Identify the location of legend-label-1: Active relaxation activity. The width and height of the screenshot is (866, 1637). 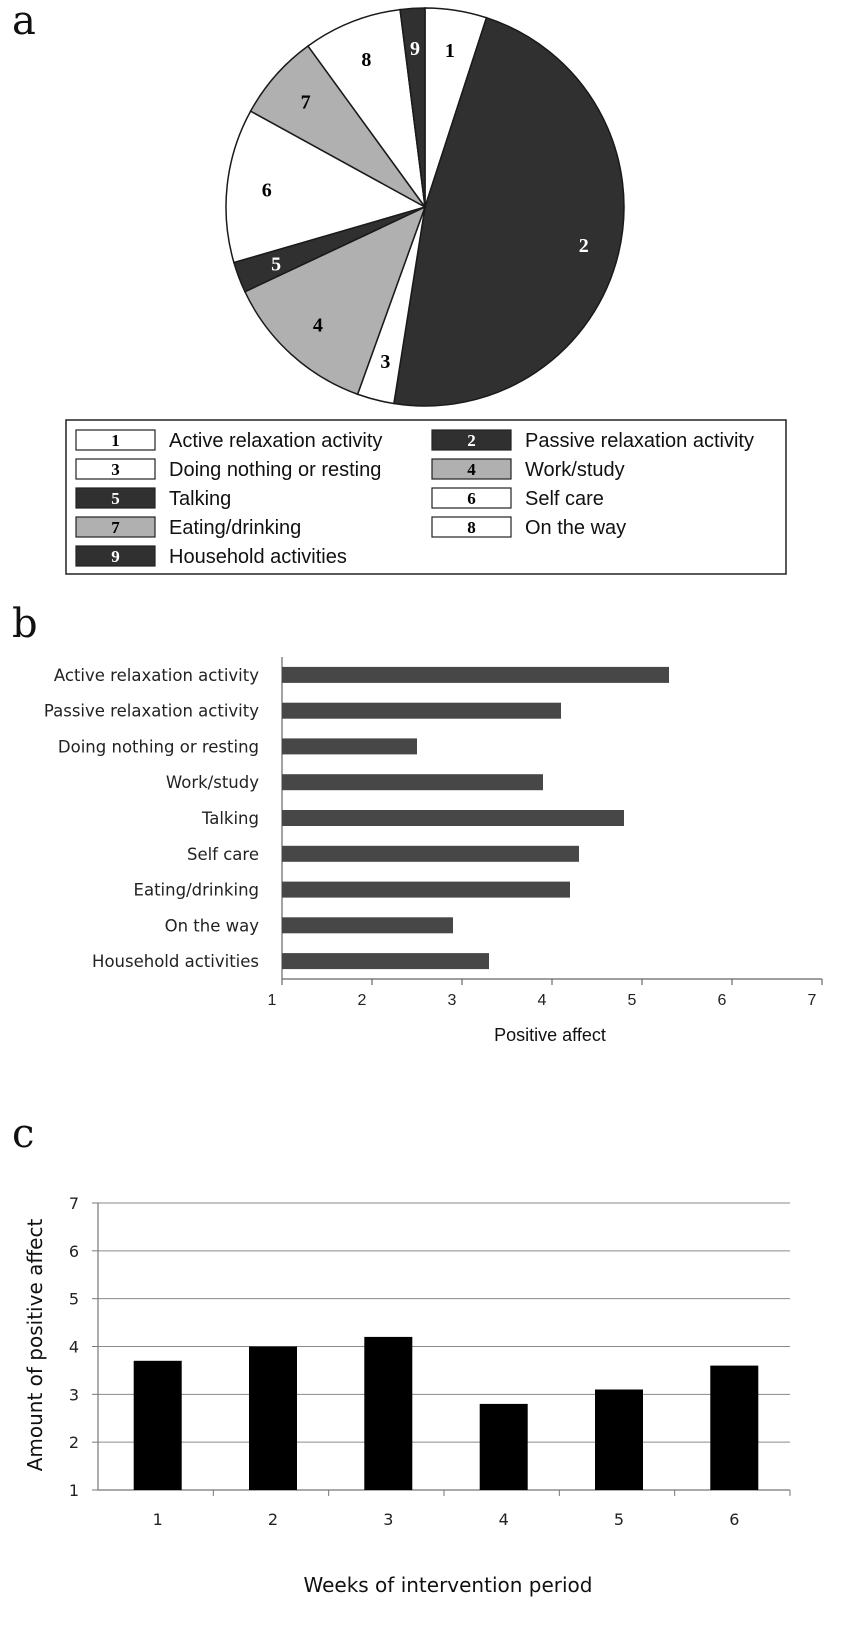
(275, 441).